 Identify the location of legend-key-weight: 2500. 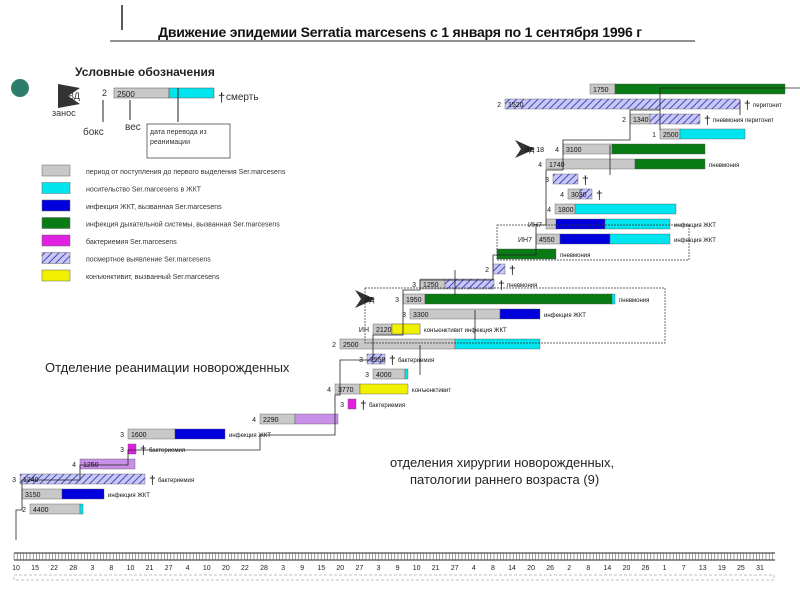
(126, 94).